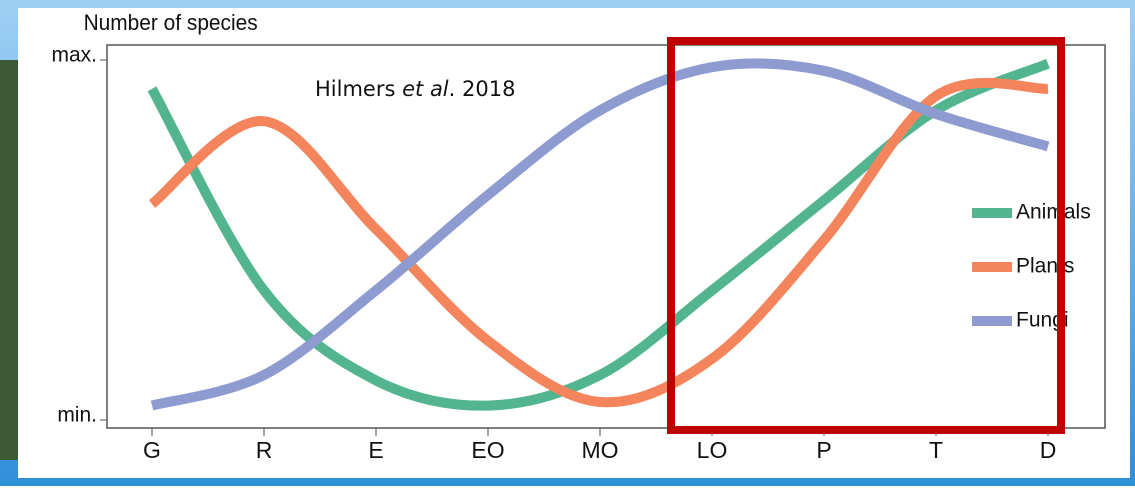 The height and width of the screenshot is (491, 1135). What do you see at coordinates (1053, 212) in the screenshot?
I see `legend-label: Animals` at bounding box center [1053, 212].